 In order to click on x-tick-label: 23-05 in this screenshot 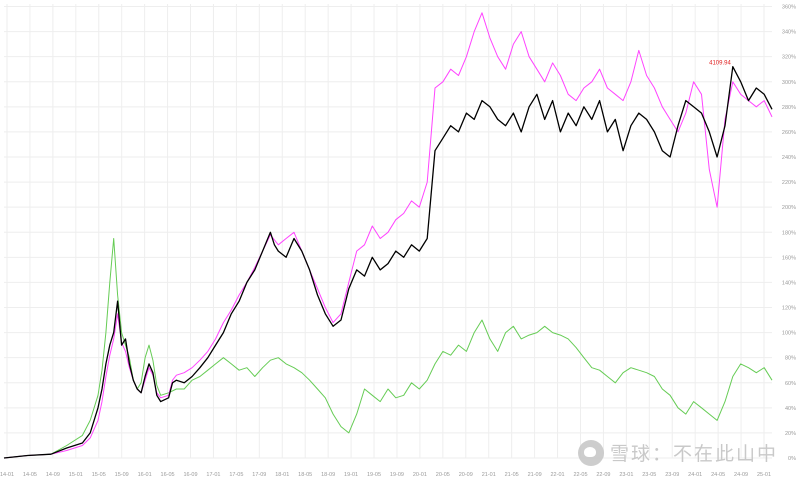, I will do `click(649, 475)`.